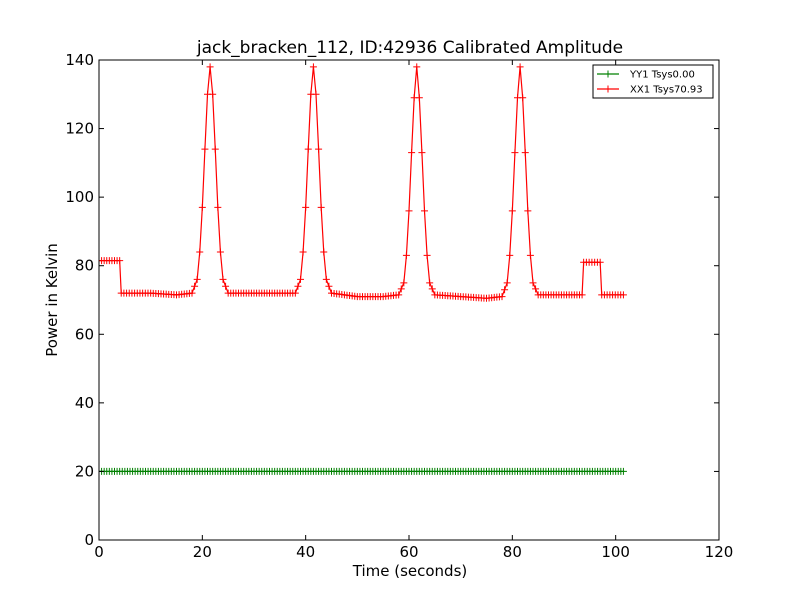 The height and width of the screenshot is (600, 800). I want to click on legend-entry: YY1 Tsys0.00, so click(646, 75).